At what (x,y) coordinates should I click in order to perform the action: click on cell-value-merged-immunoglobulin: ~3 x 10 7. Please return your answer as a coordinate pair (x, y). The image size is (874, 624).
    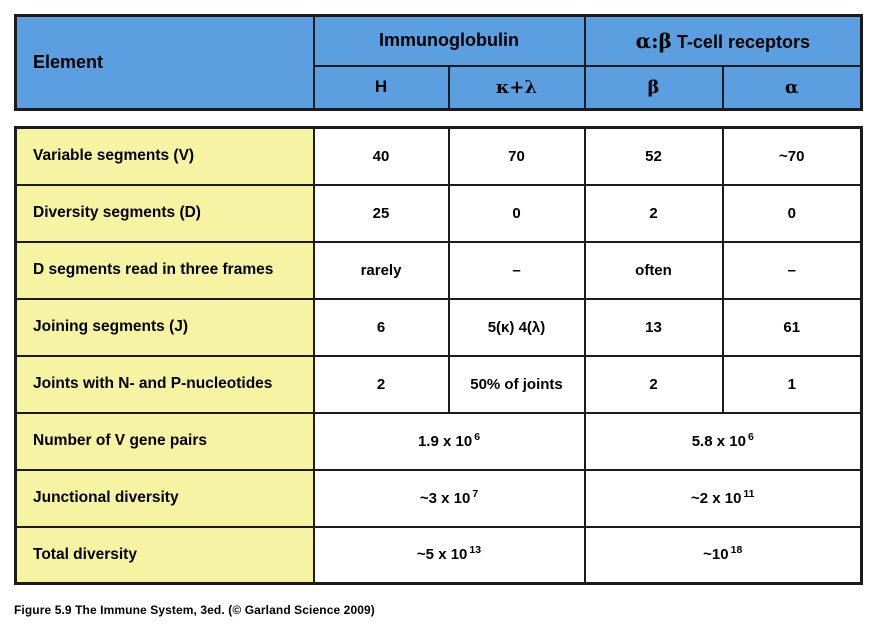
    Looking at the image, I should click on (449, 498).